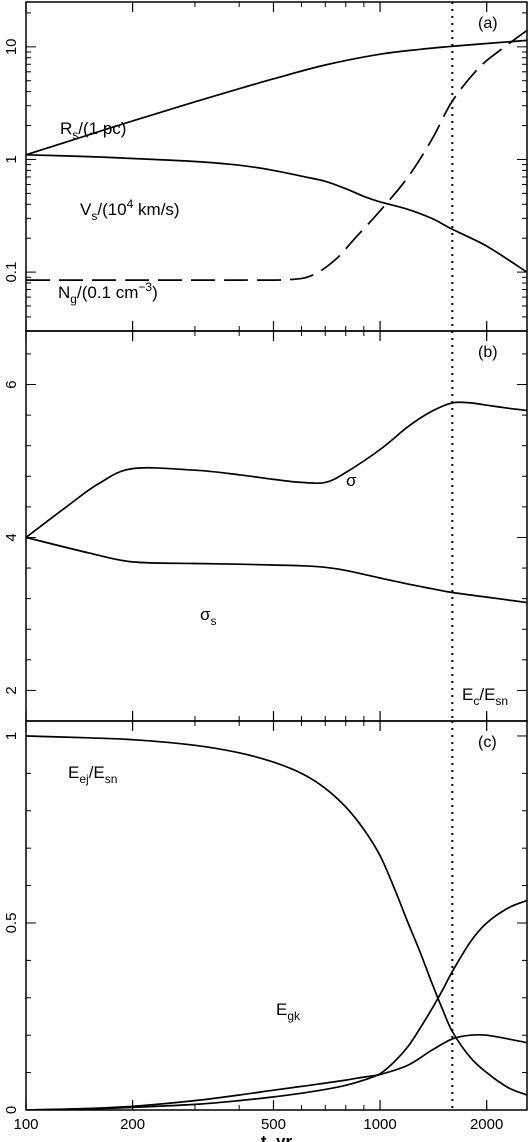 The image size is (528, 1142). What do you see at coordinates (11, 46) in the screenshot?
I see `y-tick-label: 10` at bounding box center [11, 46].